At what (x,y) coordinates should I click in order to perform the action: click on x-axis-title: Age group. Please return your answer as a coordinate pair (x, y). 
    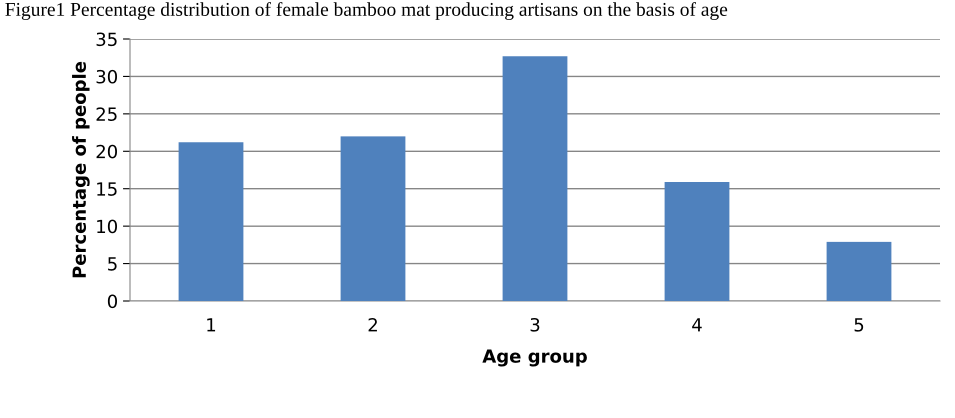
    Looking at the image, I should click on (534, 358).